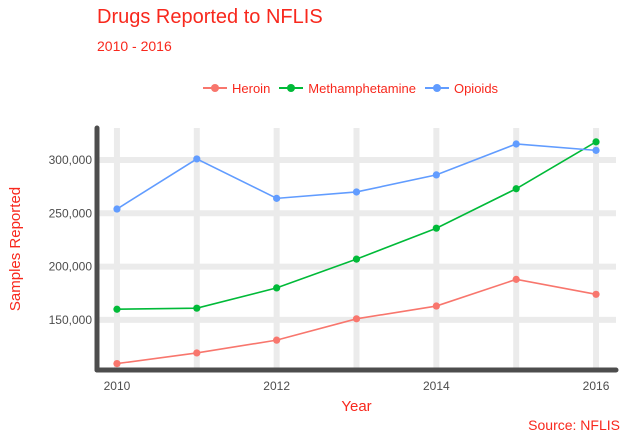  I want to click on x-tick-label: 2016, so click(596, 386).